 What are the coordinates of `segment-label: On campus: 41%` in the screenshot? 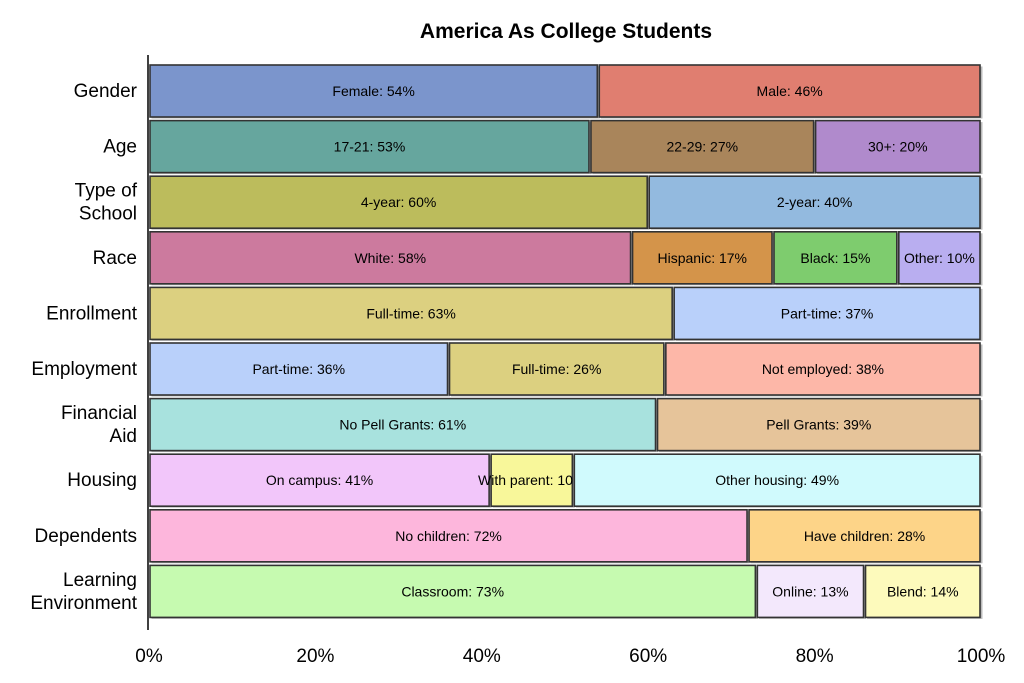 It's located at (319, 480).